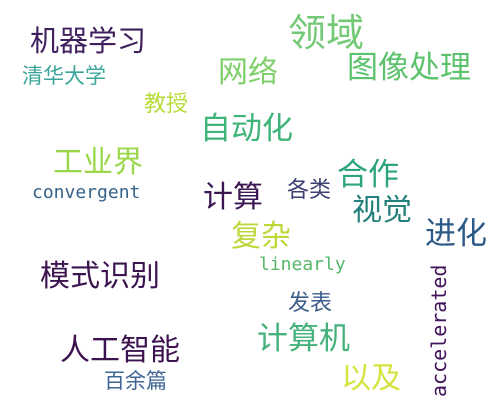 The image size is (500, 400). What do you see at coordinates (439, 330) in the screenshot?
I see `word-accelerated: accelerated` at bounding box center [439, 330].